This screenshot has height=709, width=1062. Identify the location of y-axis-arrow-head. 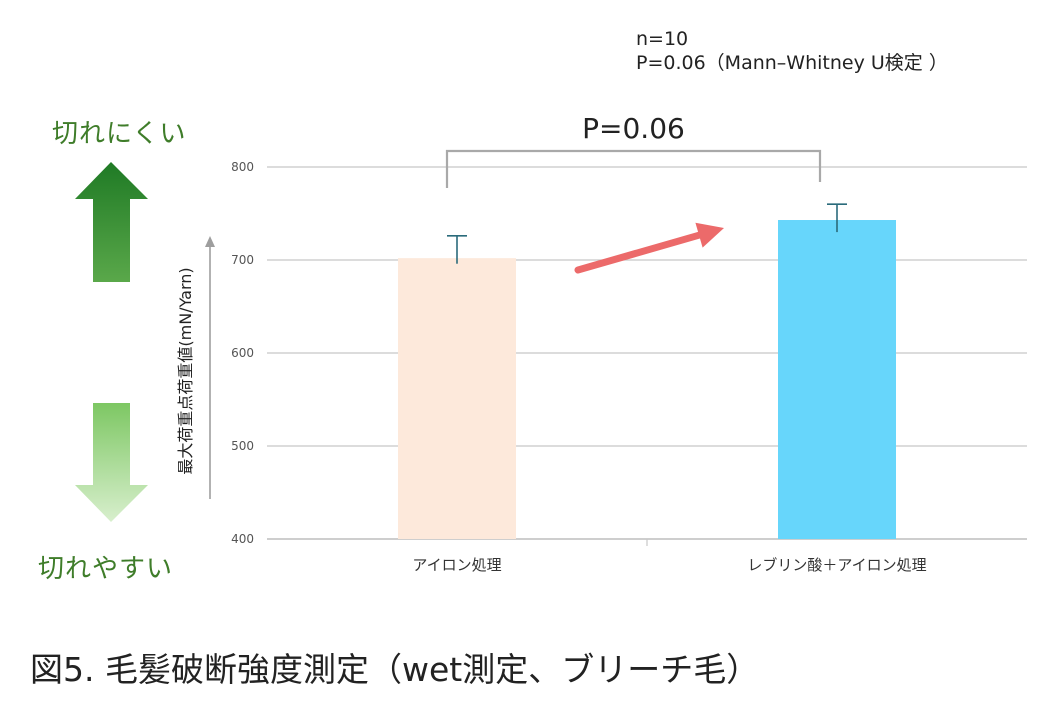
(210, 241).